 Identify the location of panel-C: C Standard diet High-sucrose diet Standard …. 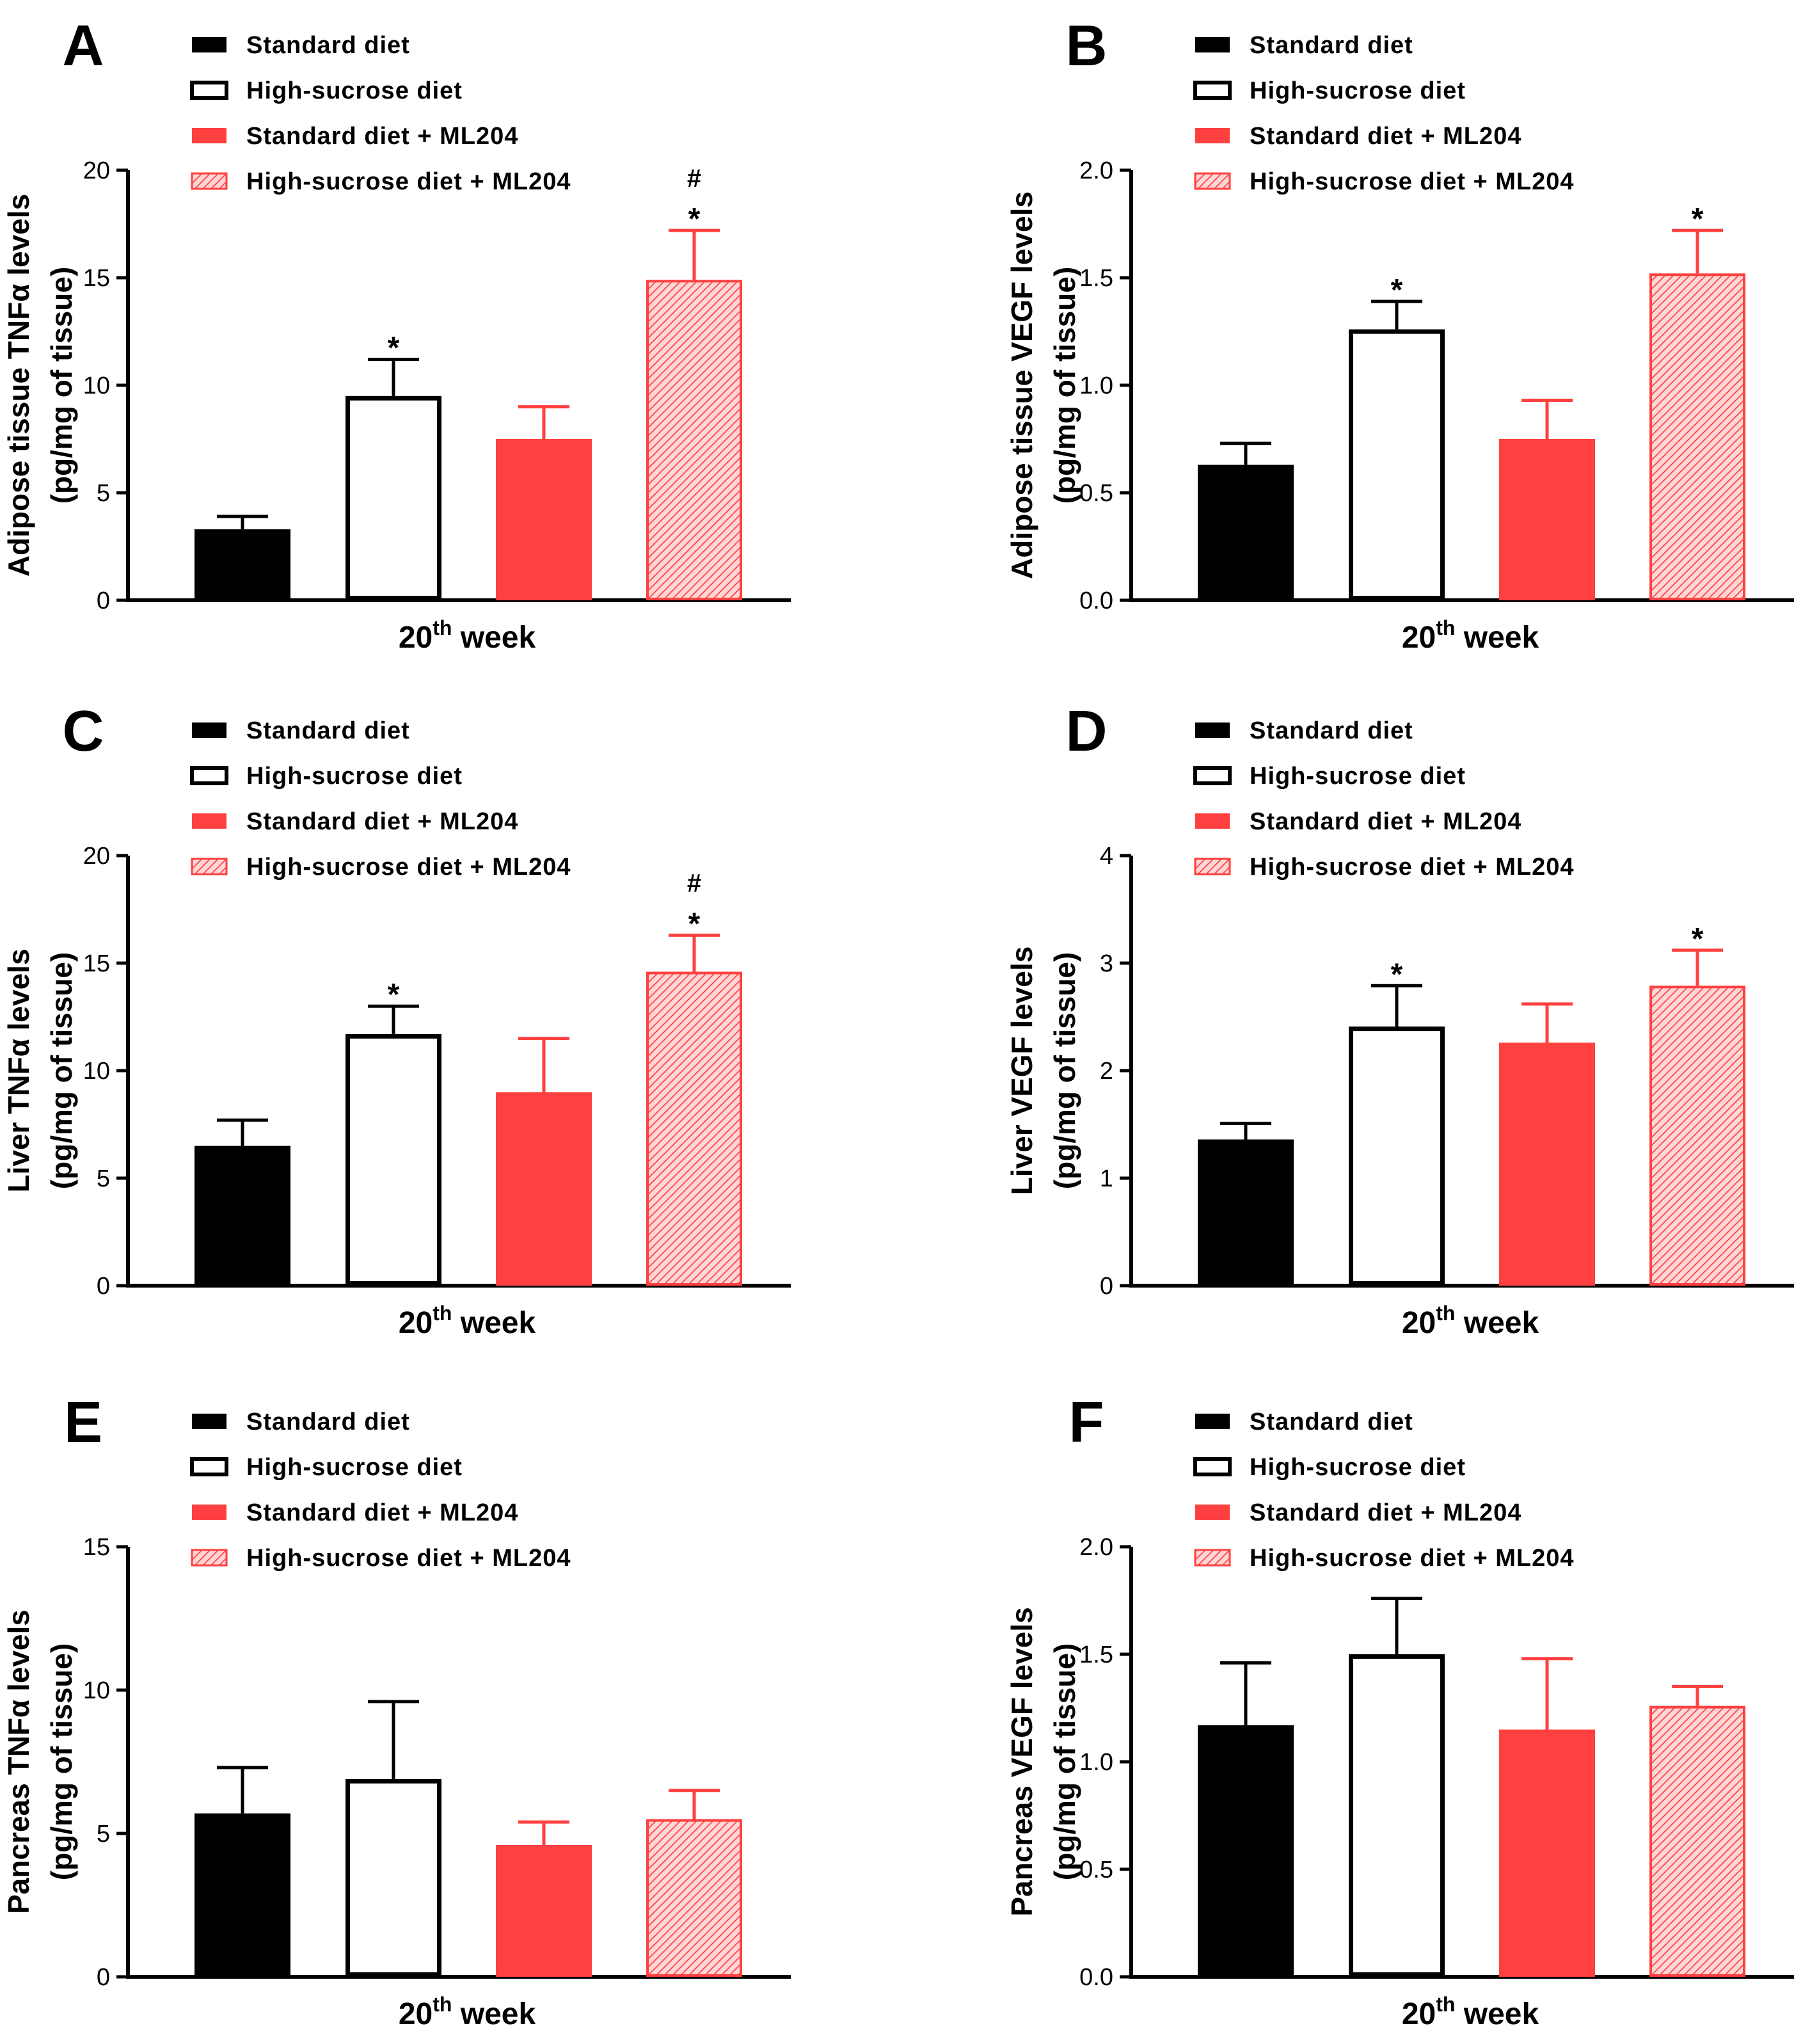
(397, 1019).